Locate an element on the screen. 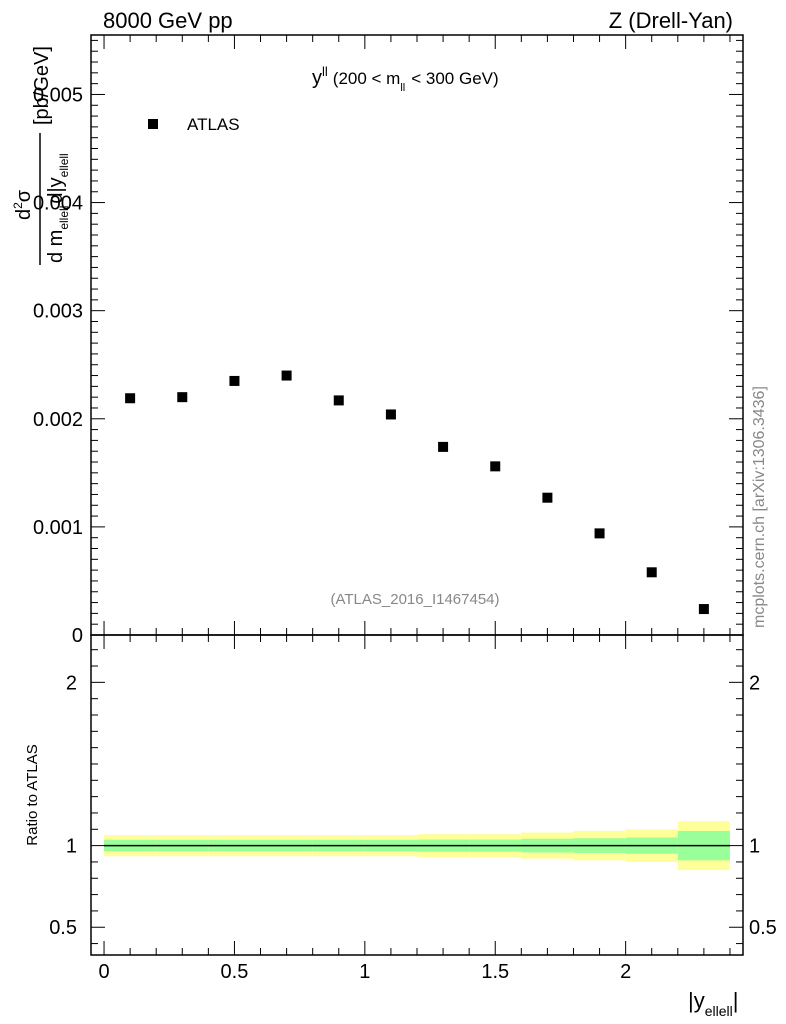  main-ylabel: d2σ d mellelld|yellell [pb/GeV] is located at coordinates (41, 155).